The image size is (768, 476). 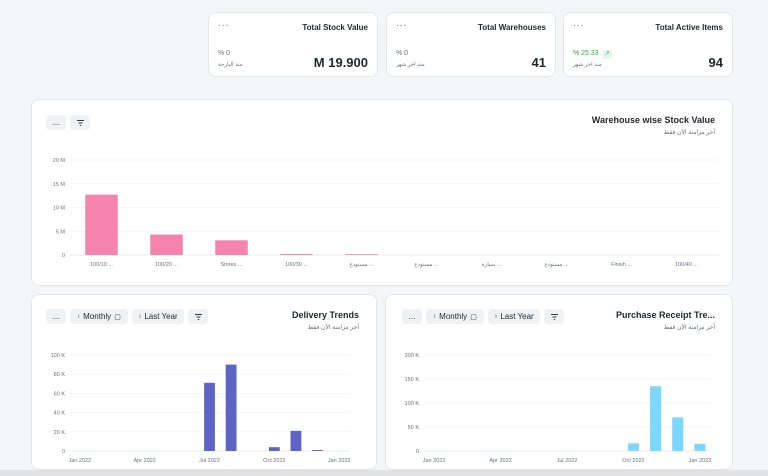 I want to click on card-change: % 25.33 ↗, so click(x=592, y=54).